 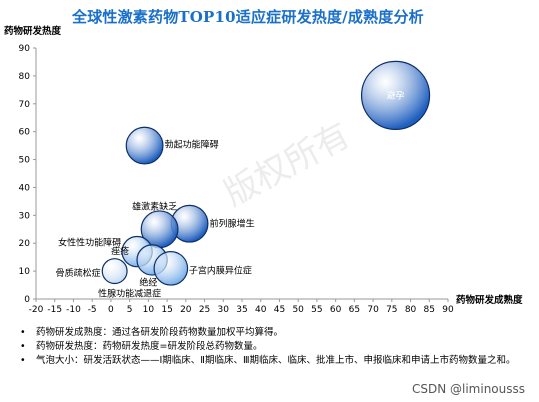 I want to click on y-tick-label: 40, so click(x=25, y=188).